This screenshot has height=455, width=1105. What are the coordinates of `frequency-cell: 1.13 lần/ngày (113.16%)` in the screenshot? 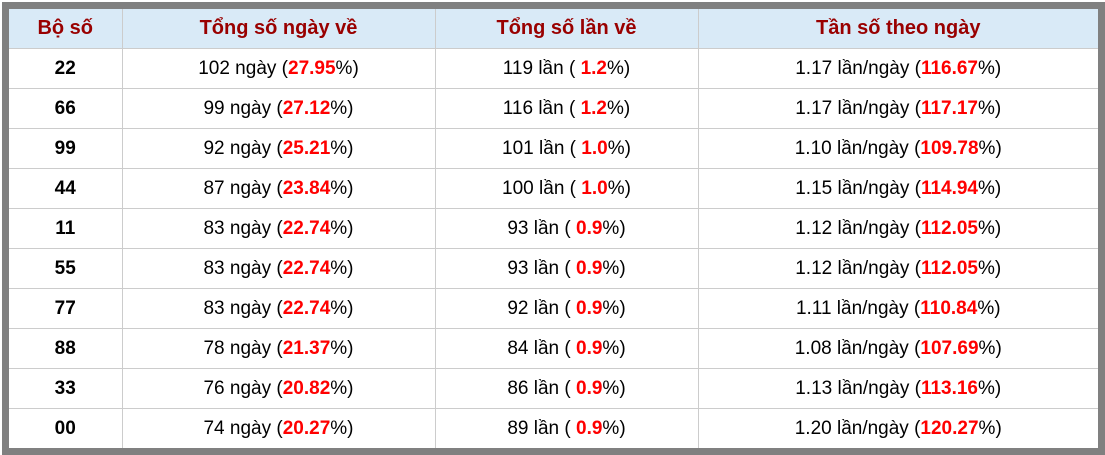 It's located at (897, 388).